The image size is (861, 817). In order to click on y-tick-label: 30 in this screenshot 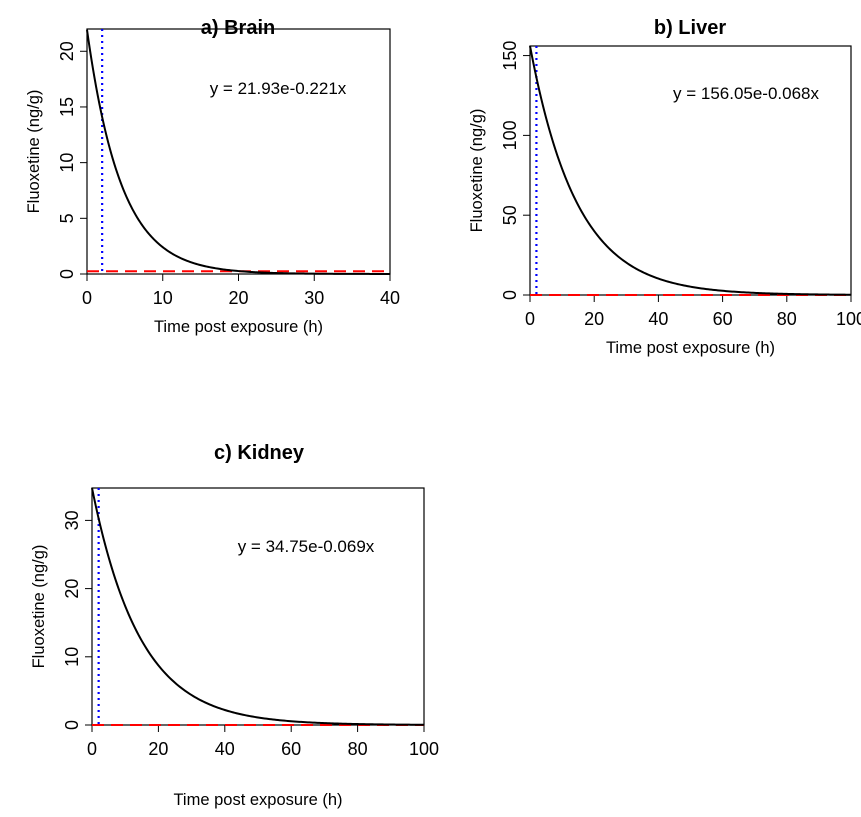, I will do `click(72, 520)`.